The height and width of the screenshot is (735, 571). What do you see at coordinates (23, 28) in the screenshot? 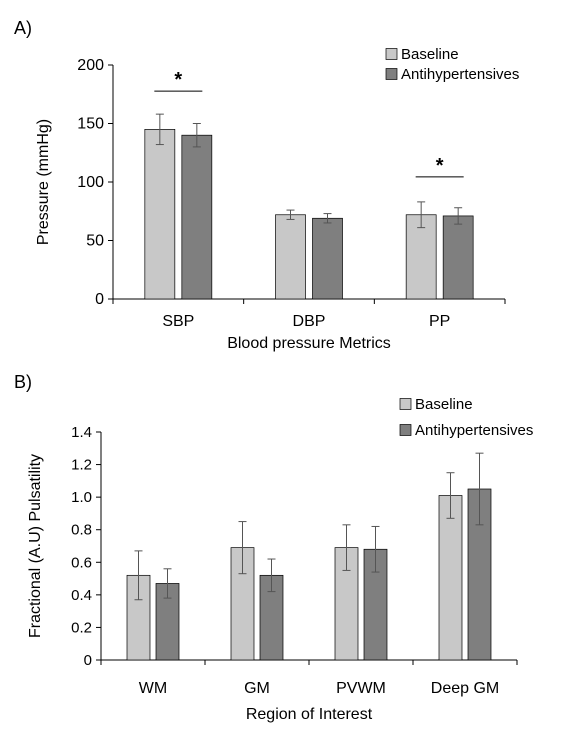
I see `panel-label: A)` at bounding box center [23, 28].